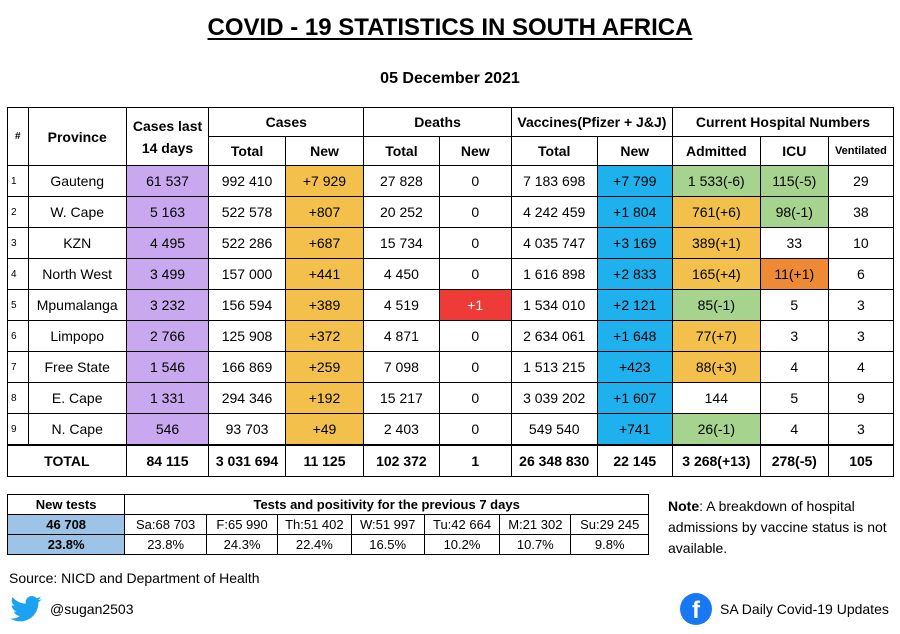 This screenshot has width=900, height=634. I want to click on cell-deaths-total: 7 098, so click(401, 367).